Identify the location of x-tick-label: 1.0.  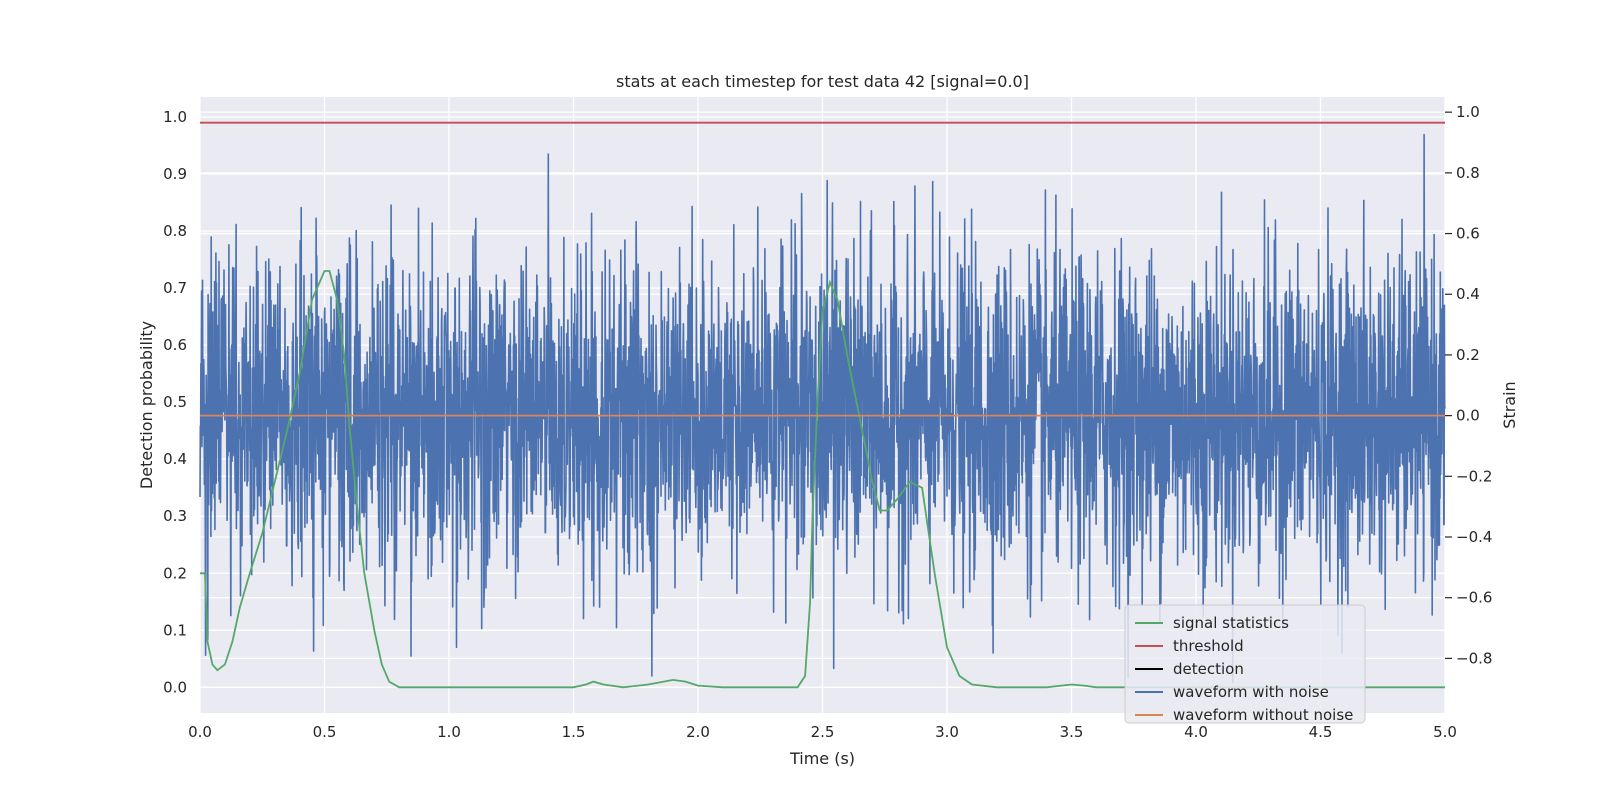
(449, 732).